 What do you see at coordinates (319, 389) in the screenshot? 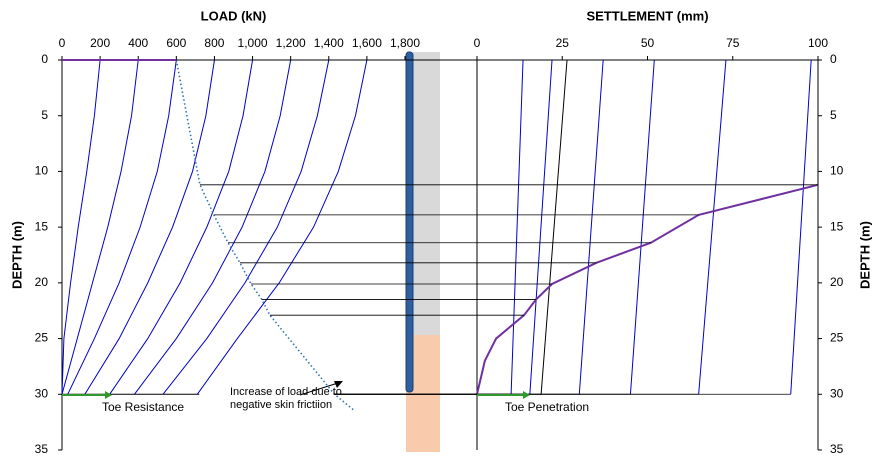
I see `annotation-arrow` at bounding box center [319, 389].